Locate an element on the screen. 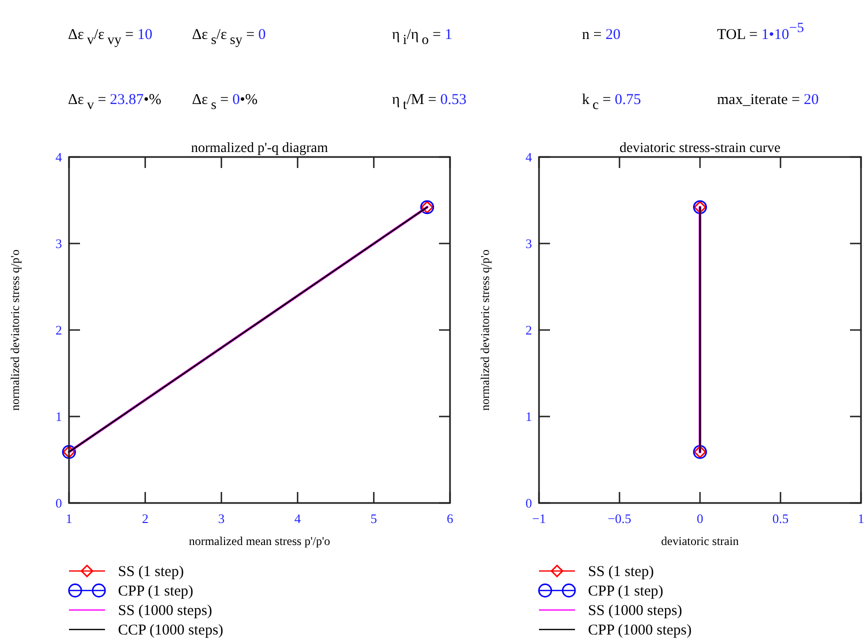 The height and width of the screenshot is (644, 866). legend-label: CCP (1000 steps) is located at coordinates (171, 630).